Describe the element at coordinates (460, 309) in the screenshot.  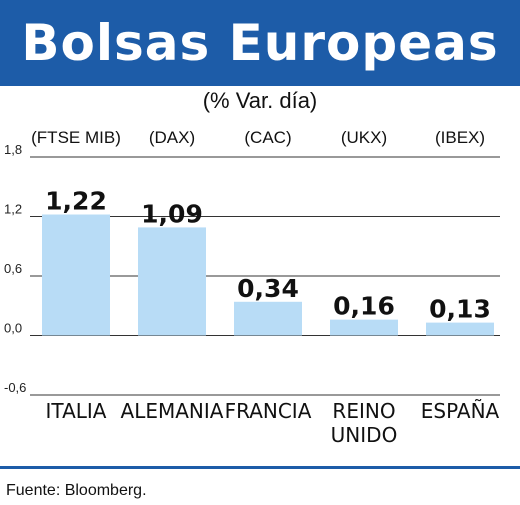
I see `value-label: 0,13` at that location.